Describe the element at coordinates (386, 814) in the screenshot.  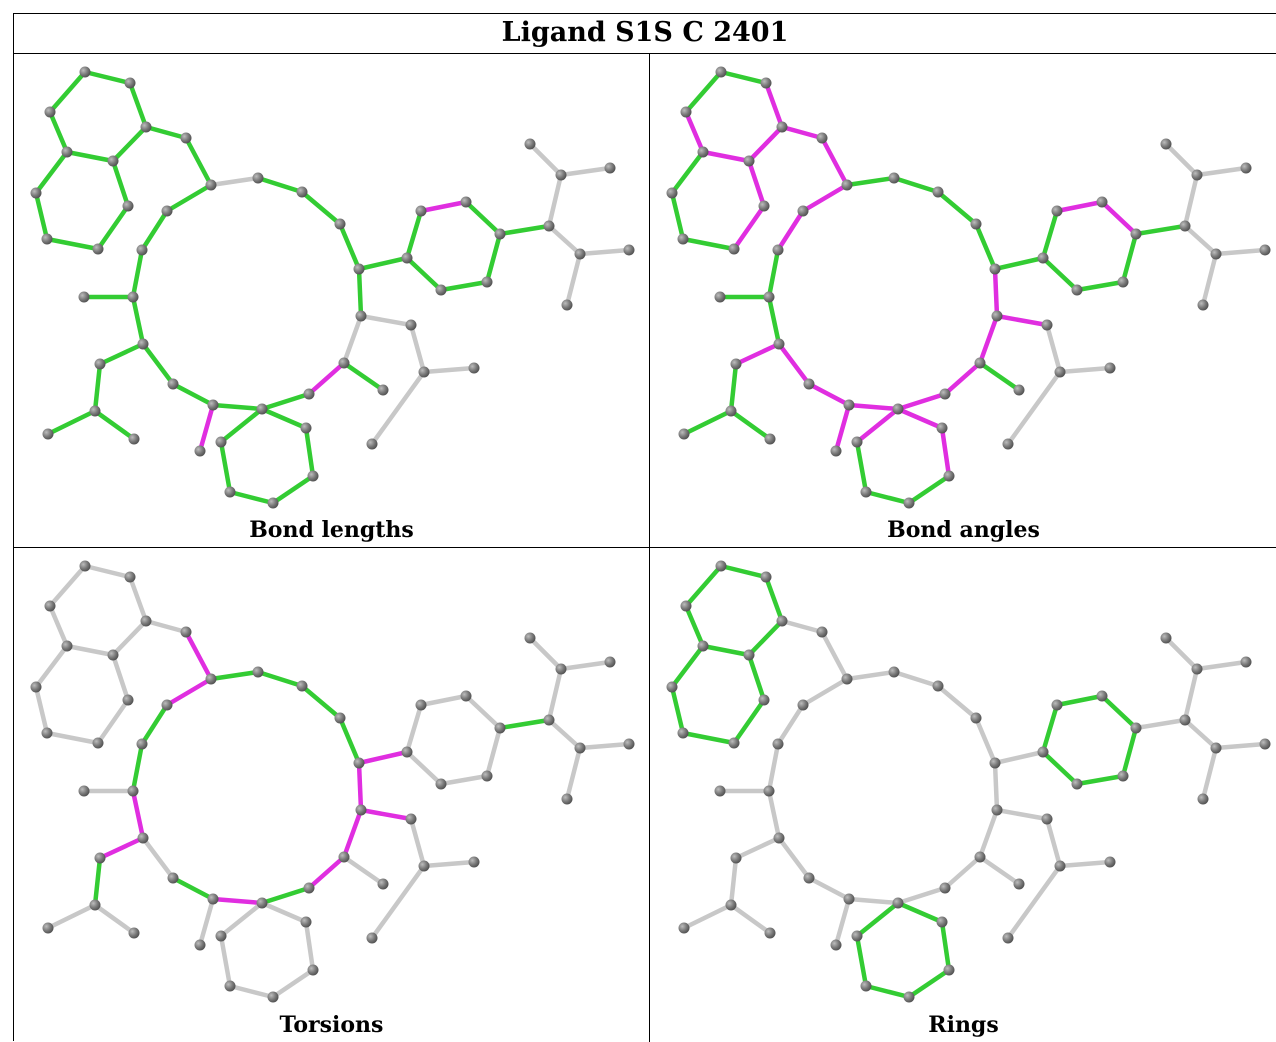
I see `bond-m5-v1` at that location.